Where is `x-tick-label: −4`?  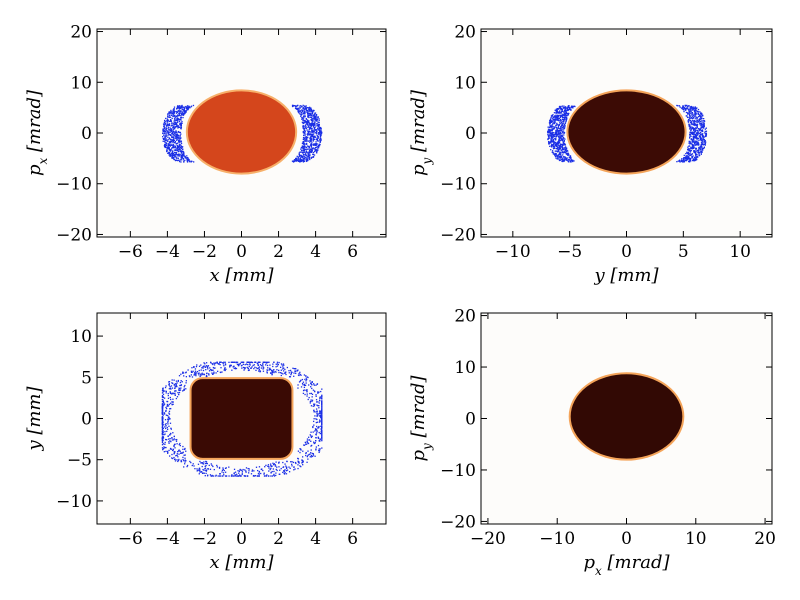 x-tick-label: −4 is located at coordinates (167, 539).